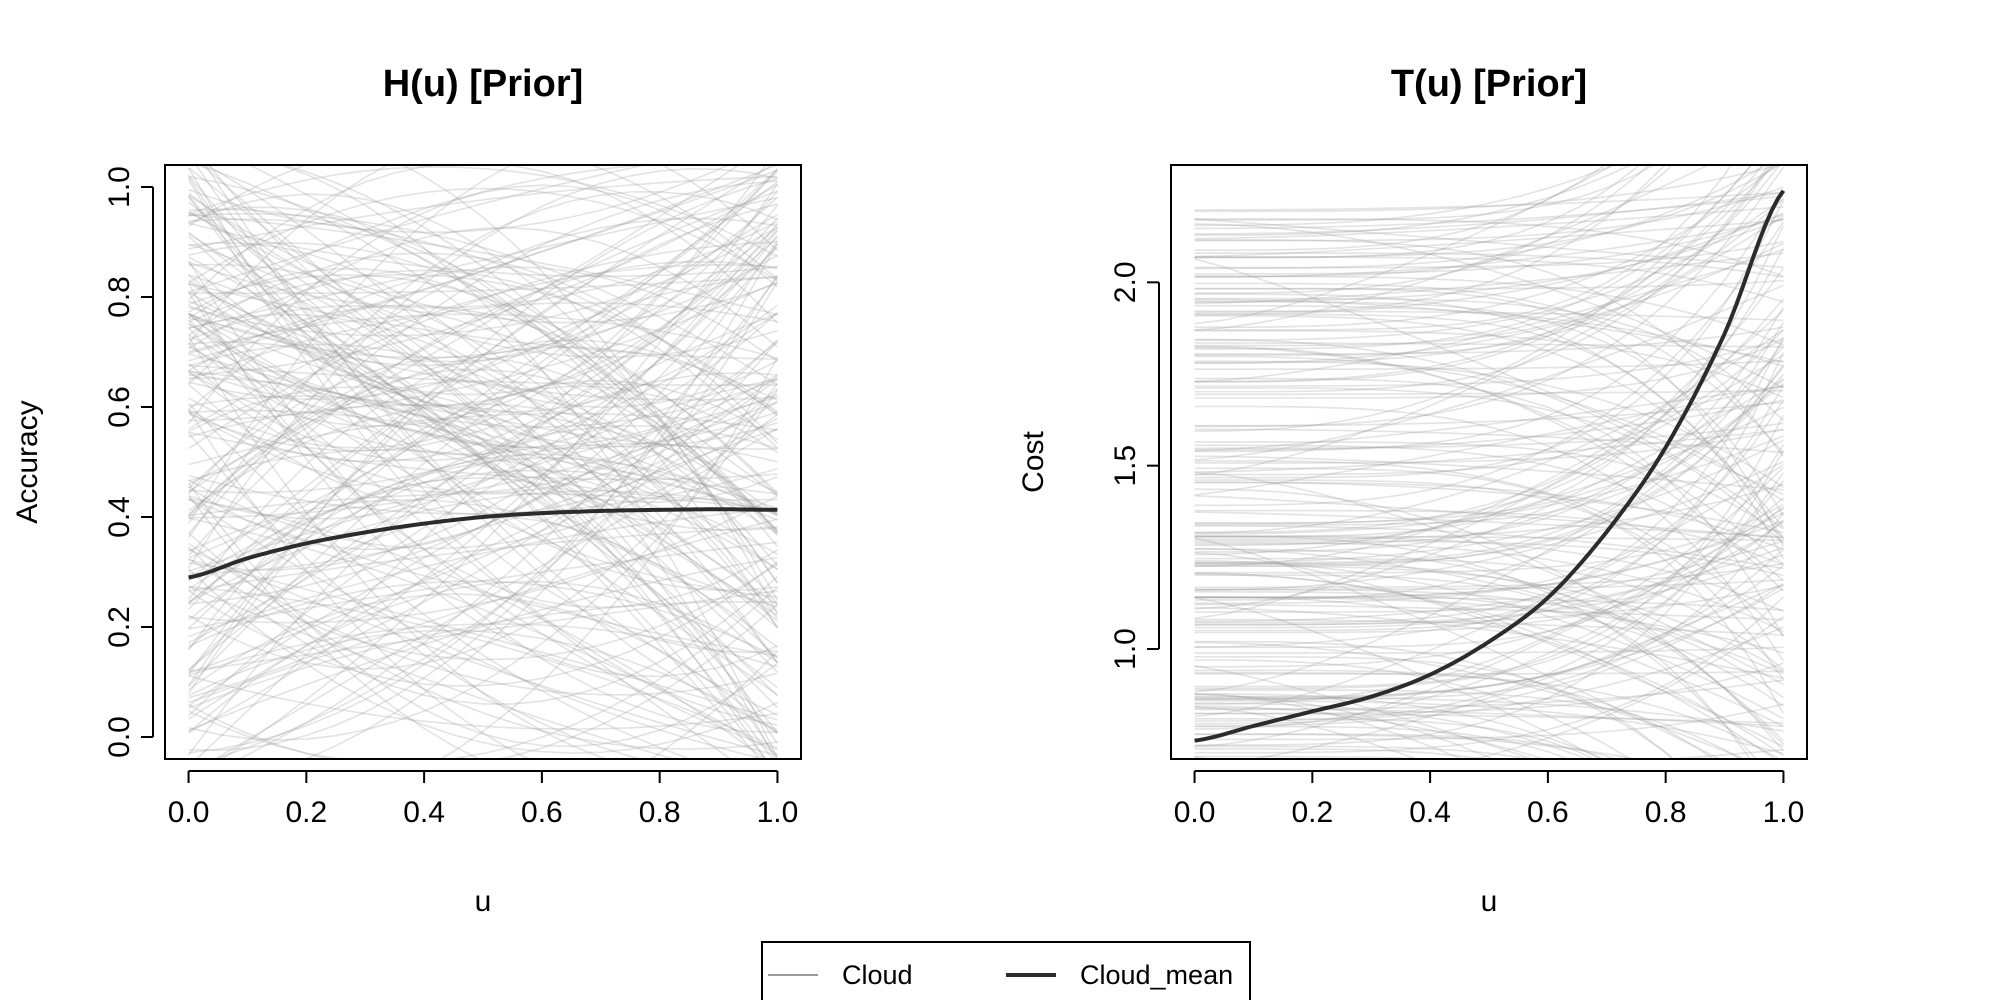 The width and height of the screenshot is (2000, 1000). What do you see at coordinates (483, 799) in the screenshot?
I see `x-axis: 0.0 0.2 0.4 0.6 0.8 1.0` at bounding box center [483, 799].